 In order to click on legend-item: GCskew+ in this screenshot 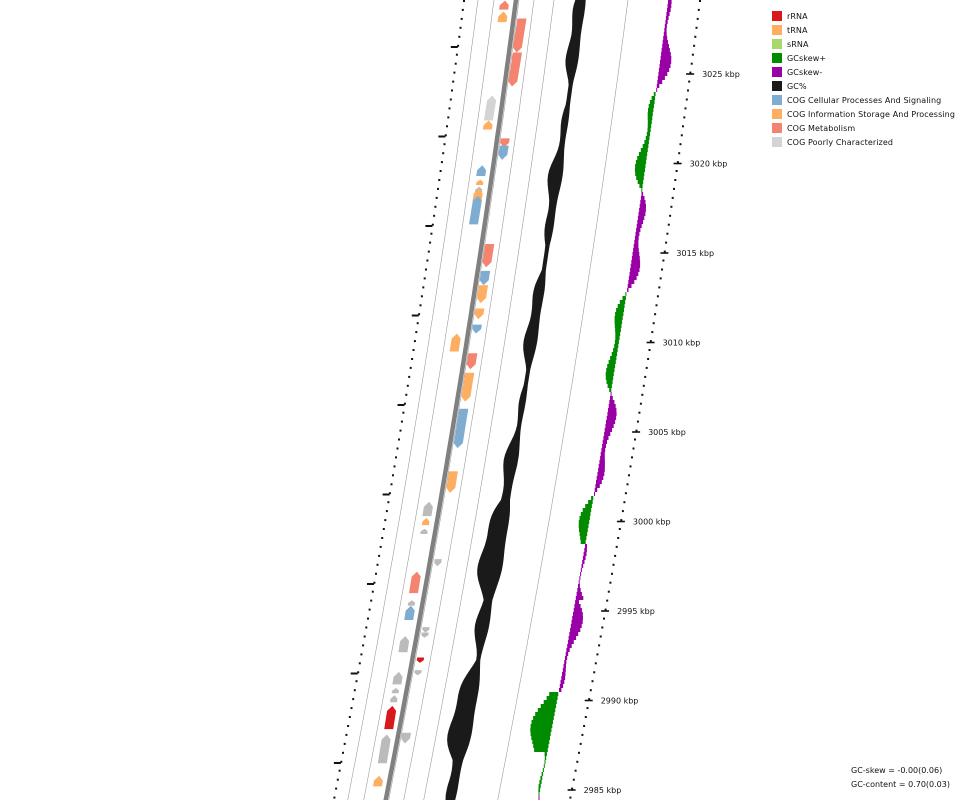, I will do `click(863, 58)`.